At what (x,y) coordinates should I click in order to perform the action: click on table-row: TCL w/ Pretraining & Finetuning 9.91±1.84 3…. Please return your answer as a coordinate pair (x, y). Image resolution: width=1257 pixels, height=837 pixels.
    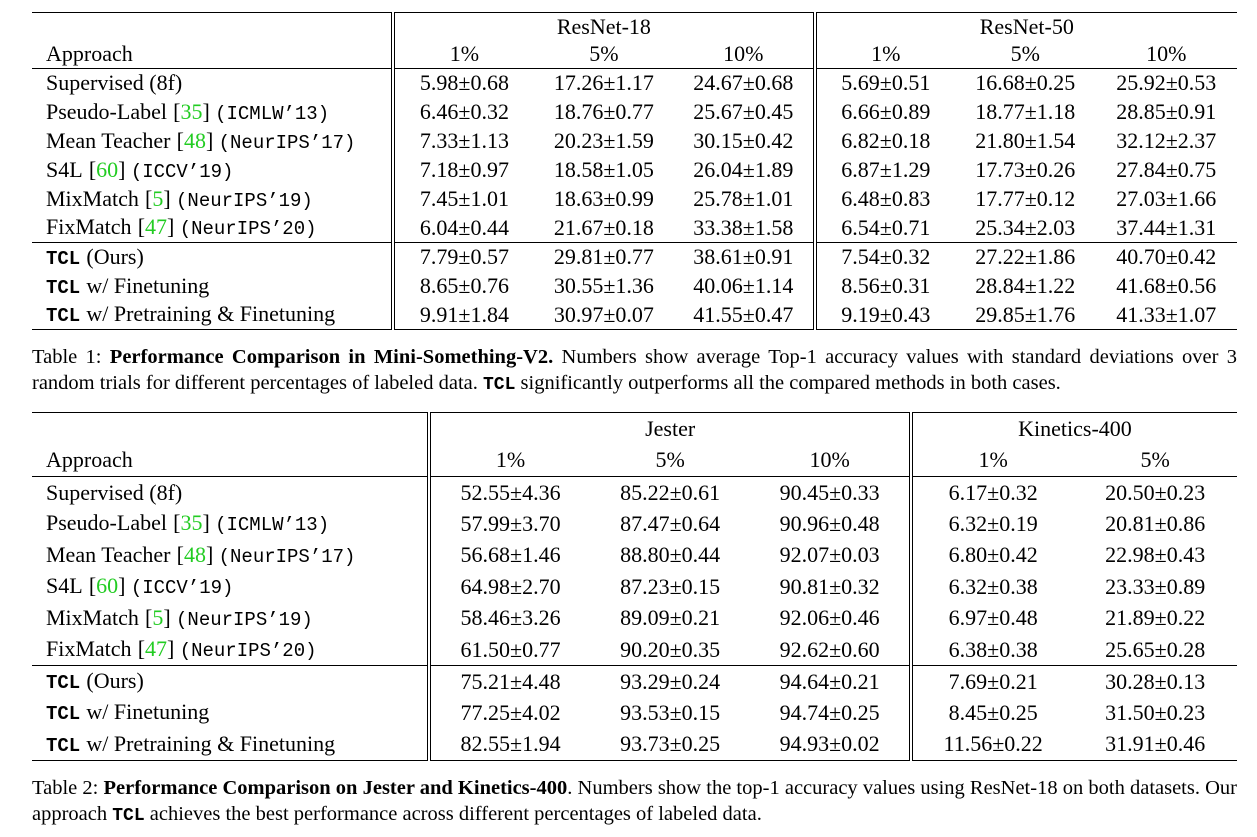
    Looking at the image, I should click on (634, 315).